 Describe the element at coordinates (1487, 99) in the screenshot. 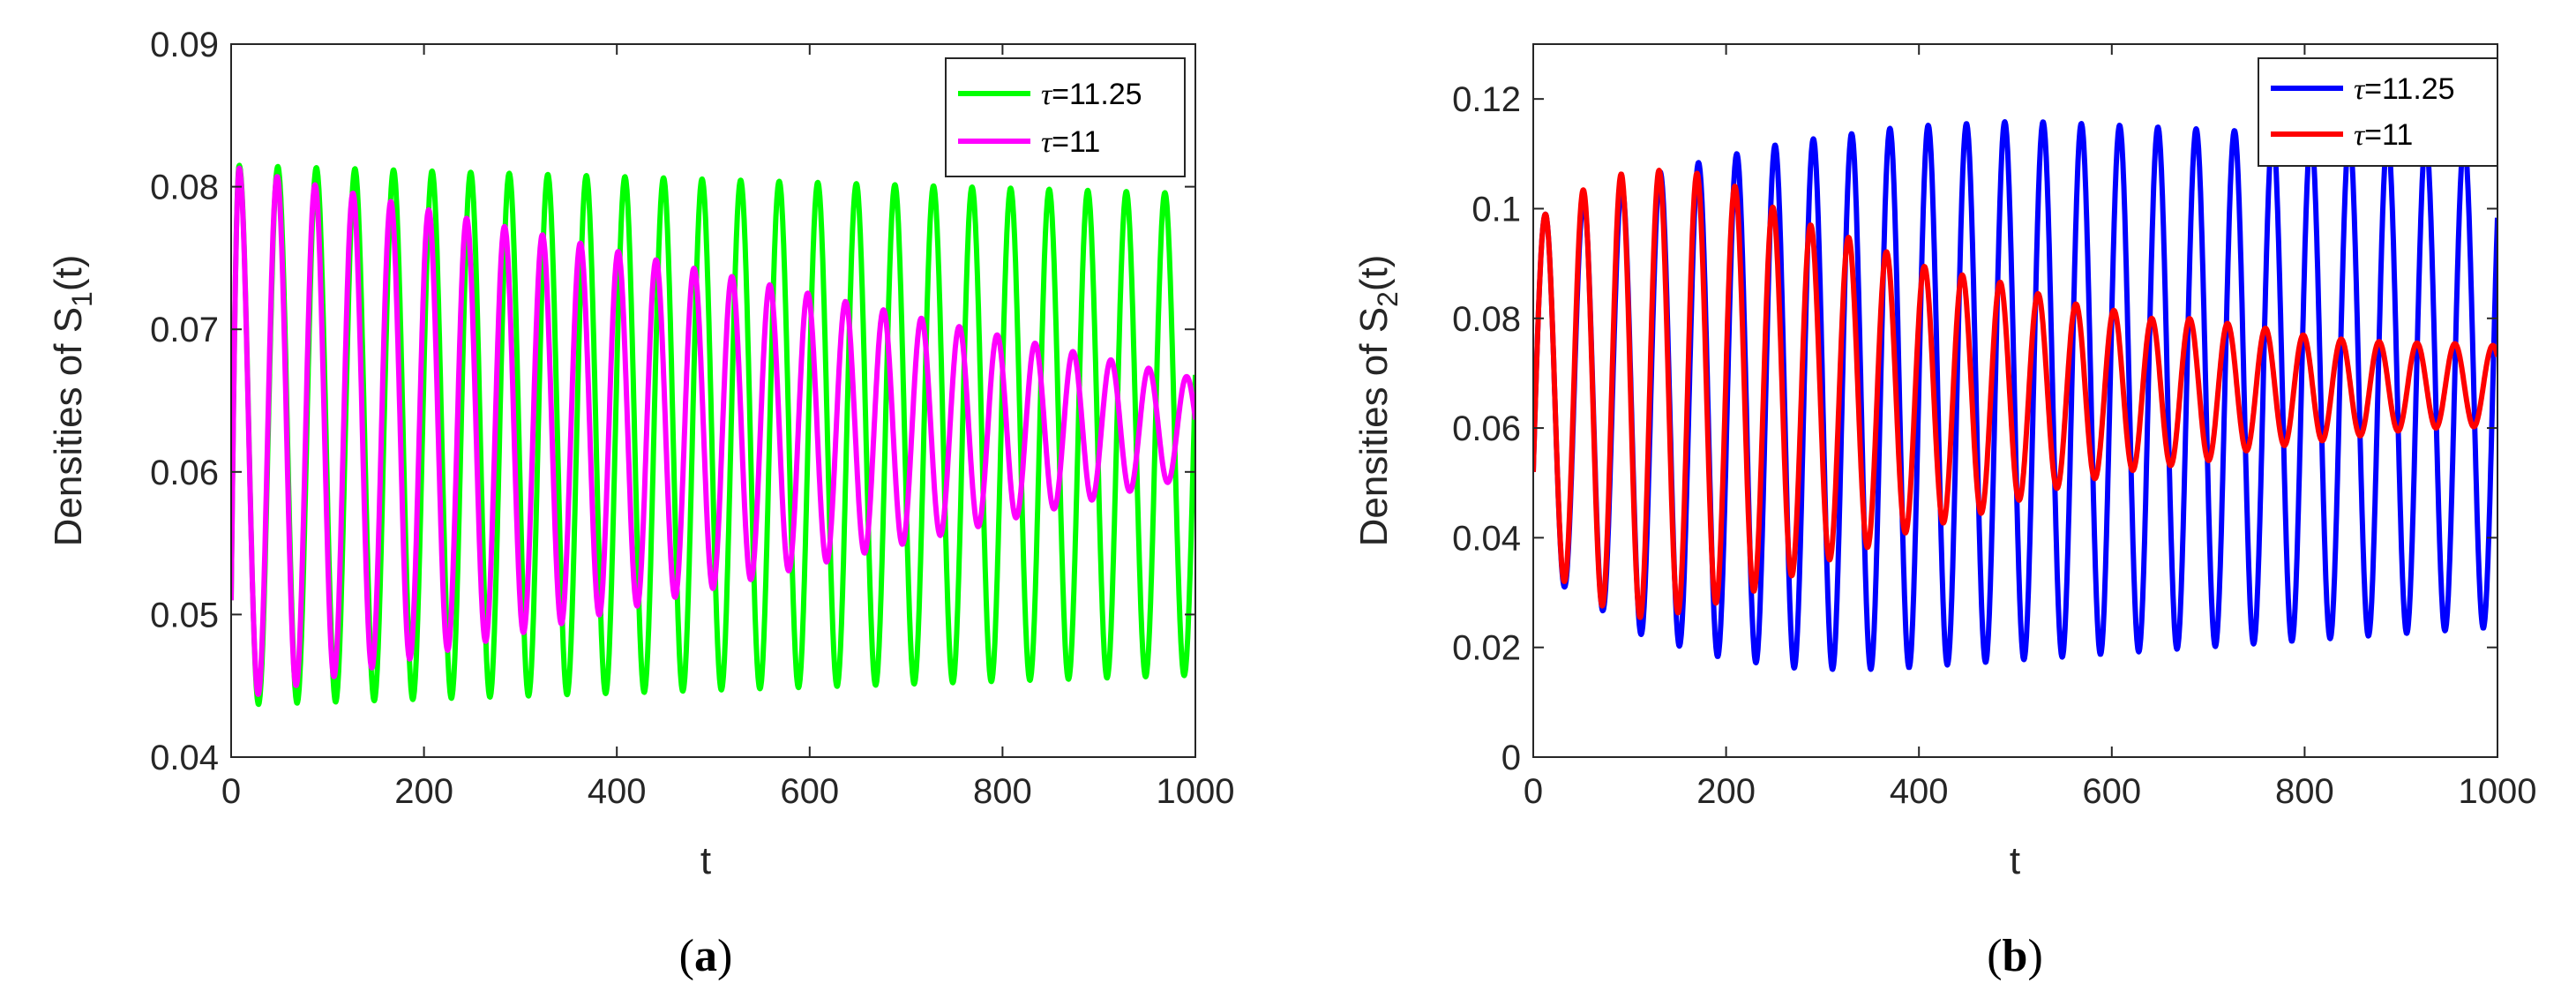

I see `panel-b-y-tick-label: 0.12` at that location.